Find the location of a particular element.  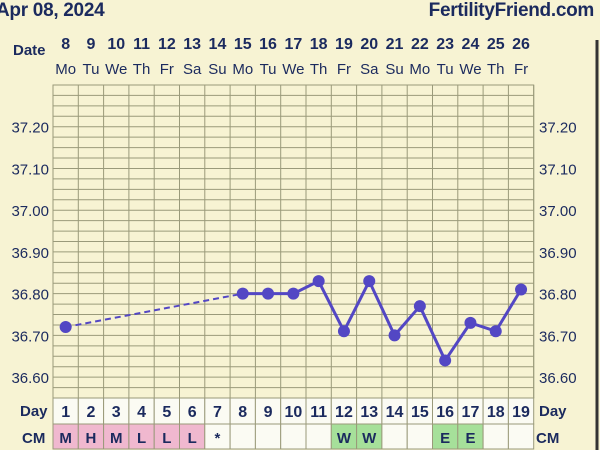

y-tick-right: 36.80 is located at coordinates (558, 295).